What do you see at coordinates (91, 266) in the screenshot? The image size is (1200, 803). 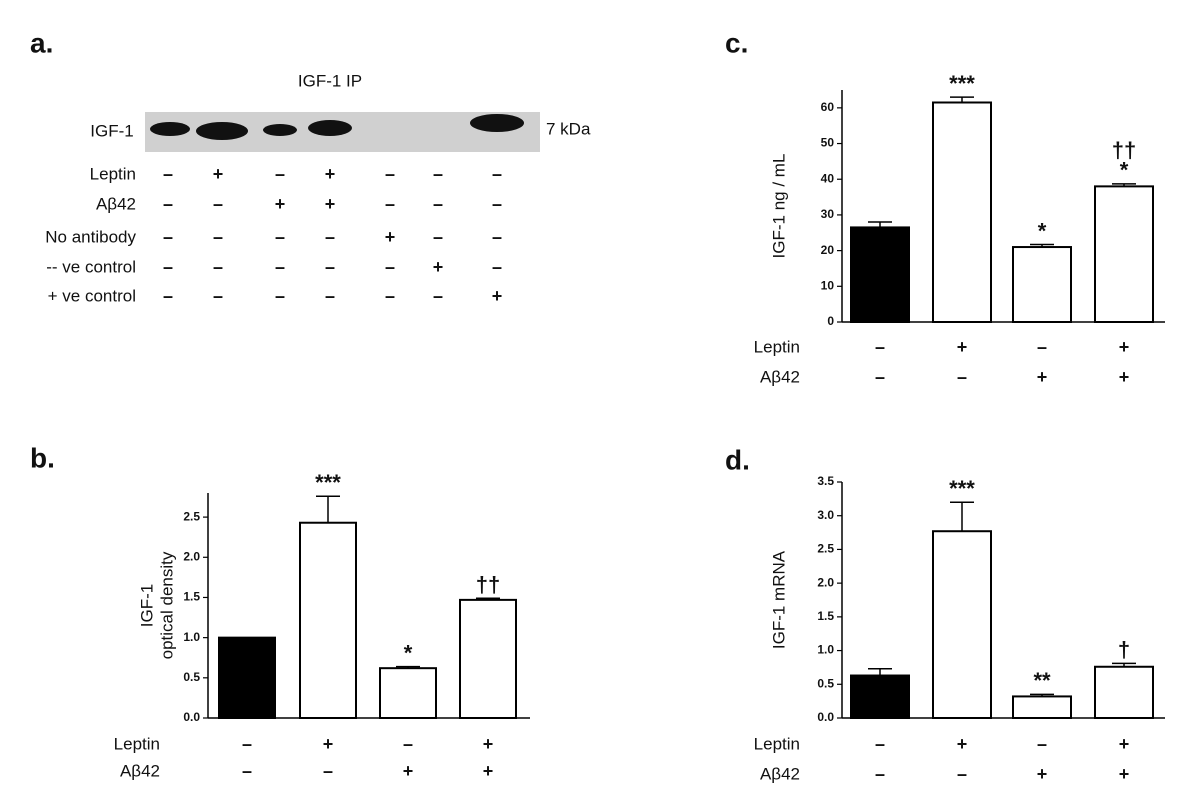 I see `row-label: -- ve control` at bounding box center [91, 266].